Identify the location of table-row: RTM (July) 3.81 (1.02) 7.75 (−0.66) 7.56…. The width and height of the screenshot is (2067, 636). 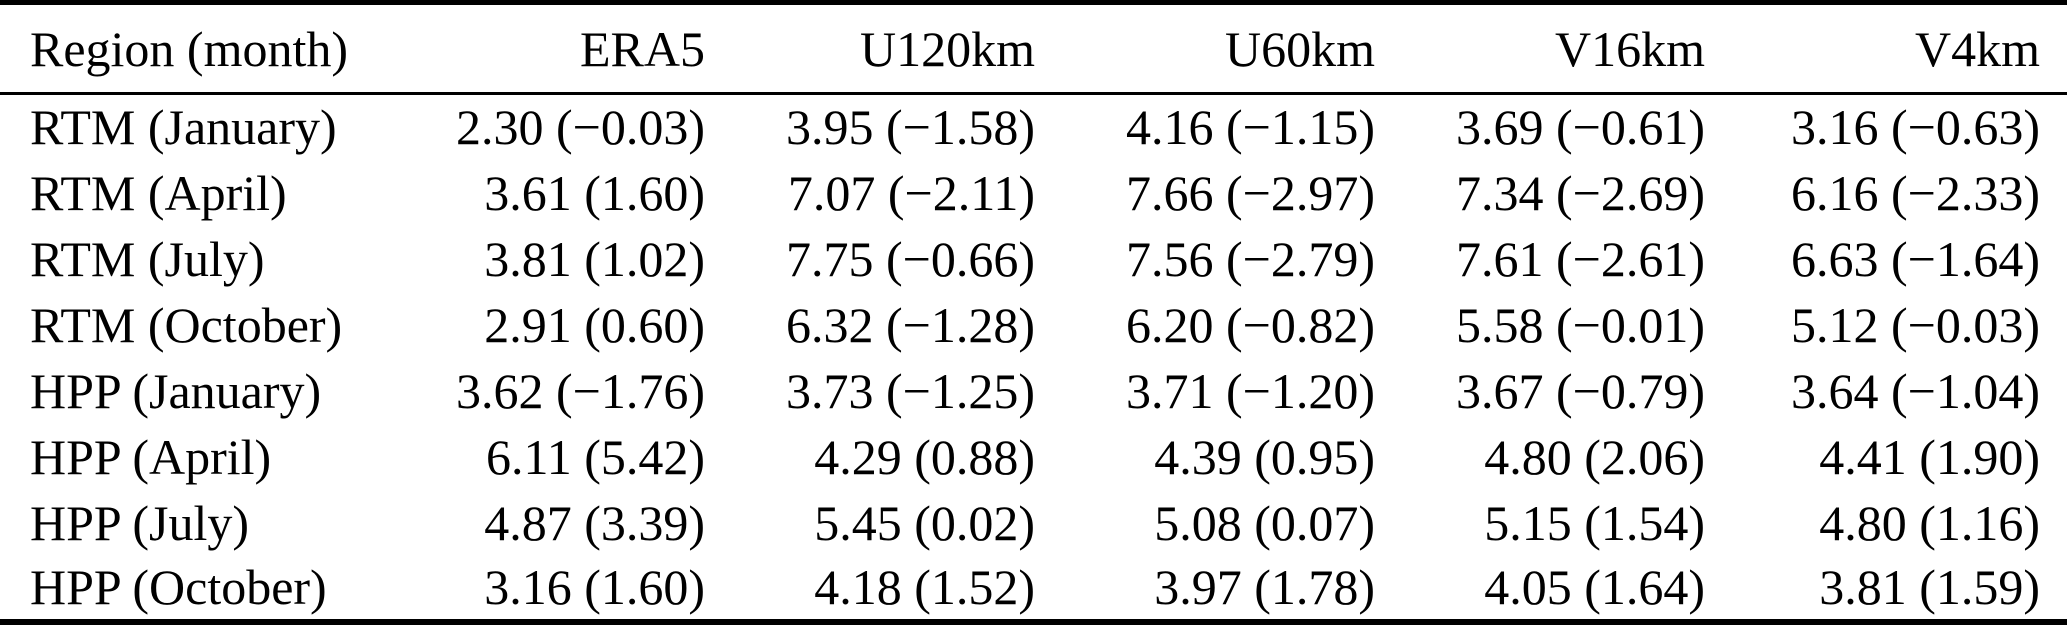
(1033, 259).